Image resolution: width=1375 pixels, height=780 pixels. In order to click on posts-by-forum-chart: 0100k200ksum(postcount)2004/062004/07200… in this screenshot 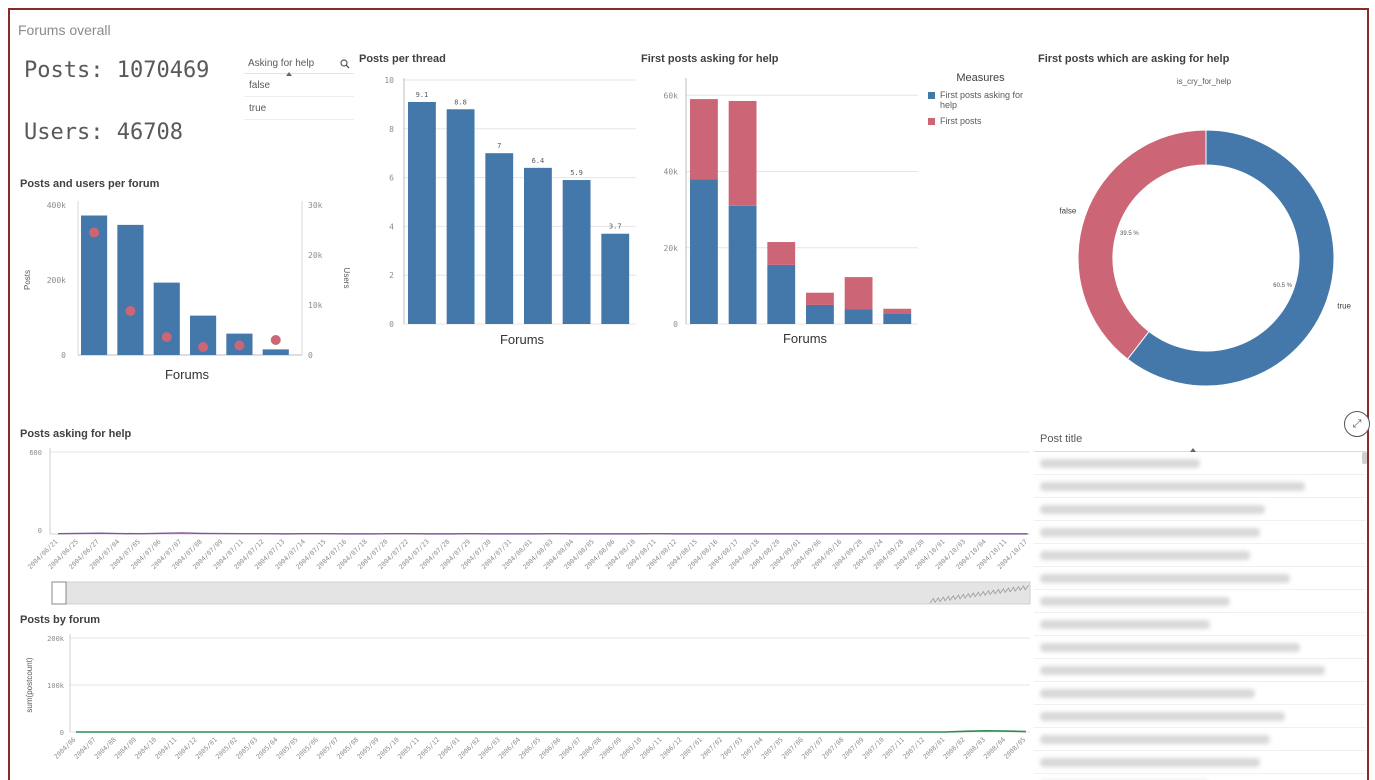, I will do `click(527, 697)`.